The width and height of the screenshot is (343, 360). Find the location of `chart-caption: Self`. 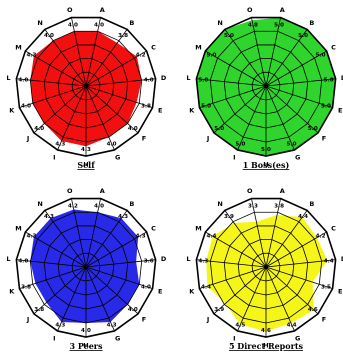

chart-caption: Self is located at coordinates (86, 165).